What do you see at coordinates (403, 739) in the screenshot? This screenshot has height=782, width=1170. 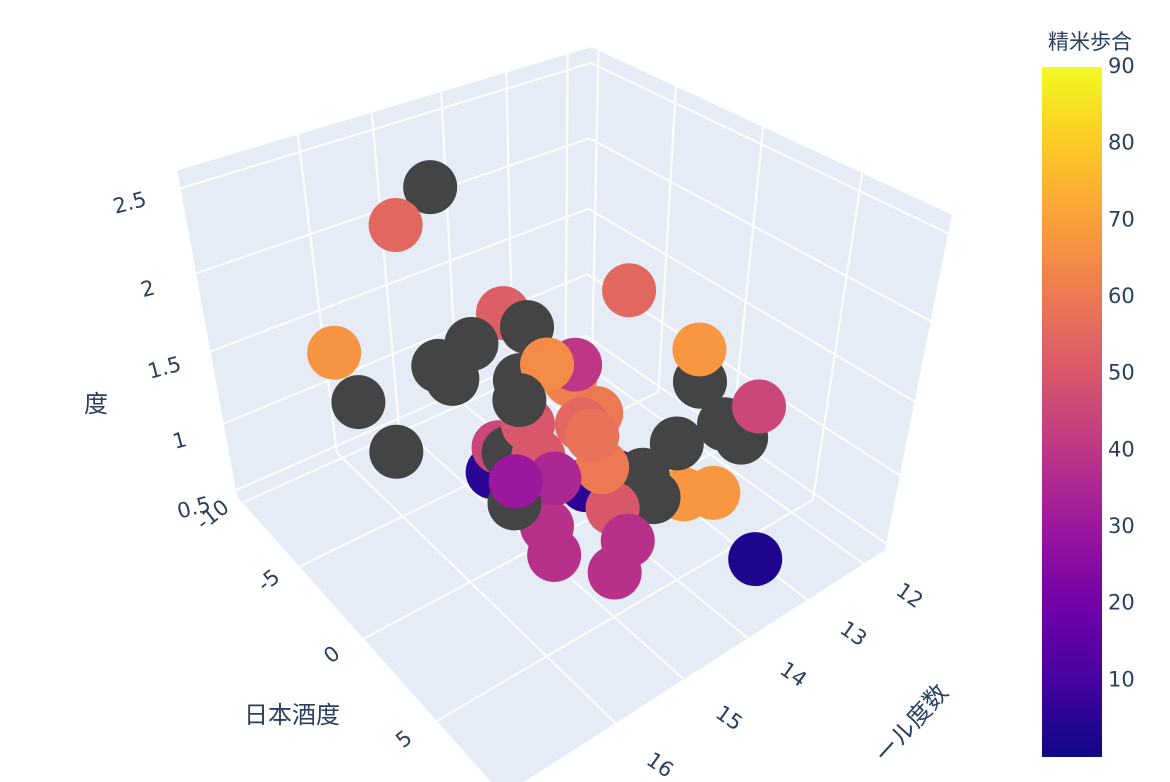 I see `x-tick-label: 5` at bounding box center [403, 739].